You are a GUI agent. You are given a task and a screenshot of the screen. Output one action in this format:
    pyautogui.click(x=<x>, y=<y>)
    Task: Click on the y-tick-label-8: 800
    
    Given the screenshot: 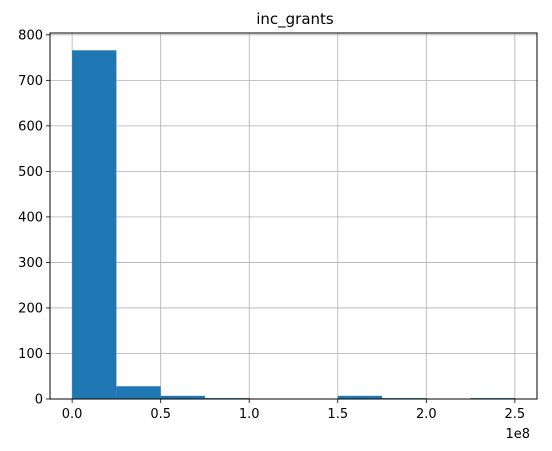 What is the action you would take?
    pyautogui.click(x=30, y=35)
    